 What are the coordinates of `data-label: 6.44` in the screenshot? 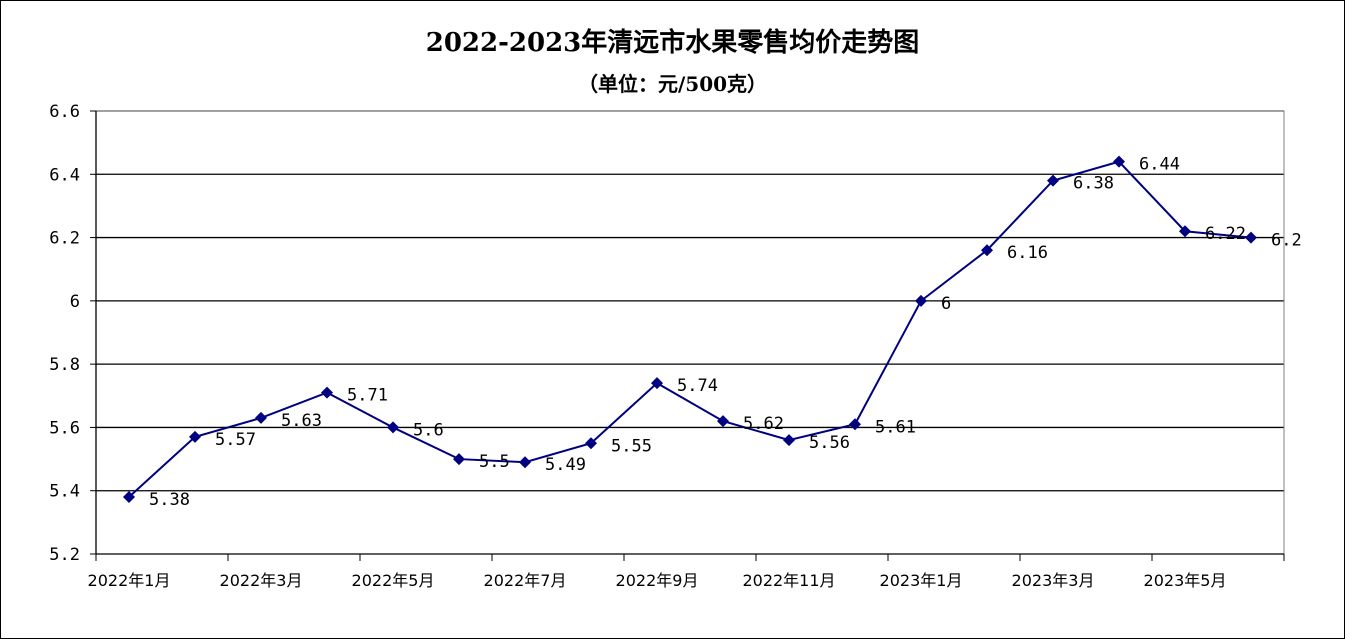 It's located at (1159, 165).